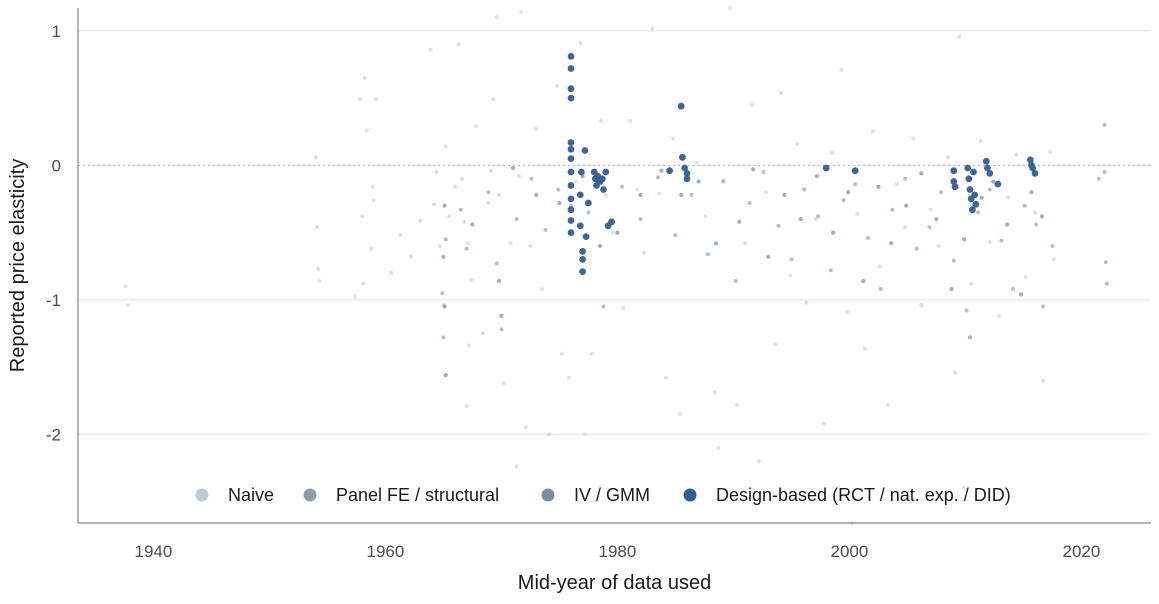 The image size is (1159, 604). Describe the element at coordinates (849, 551) in the screenshot. I see `x-tick-label: 2000` at that location.